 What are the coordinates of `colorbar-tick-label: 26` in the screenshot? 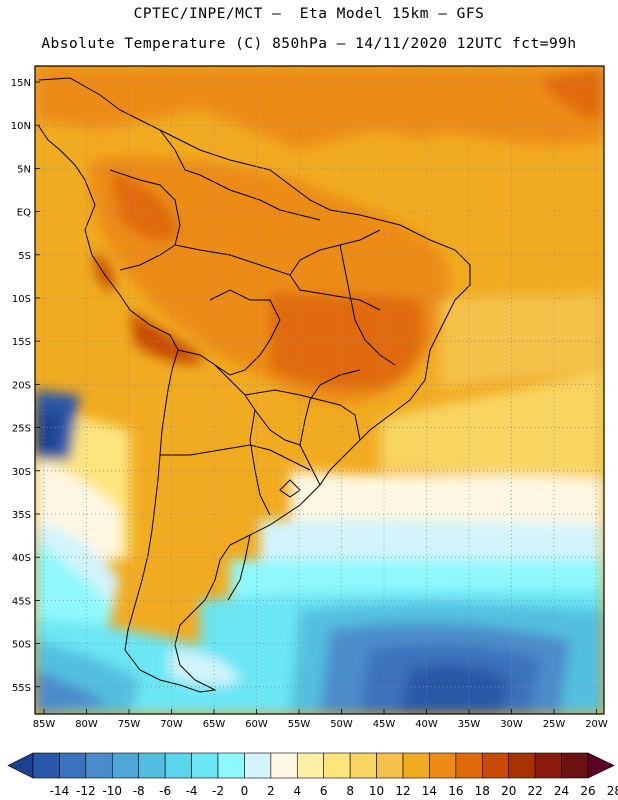 It's located at (587, 791).